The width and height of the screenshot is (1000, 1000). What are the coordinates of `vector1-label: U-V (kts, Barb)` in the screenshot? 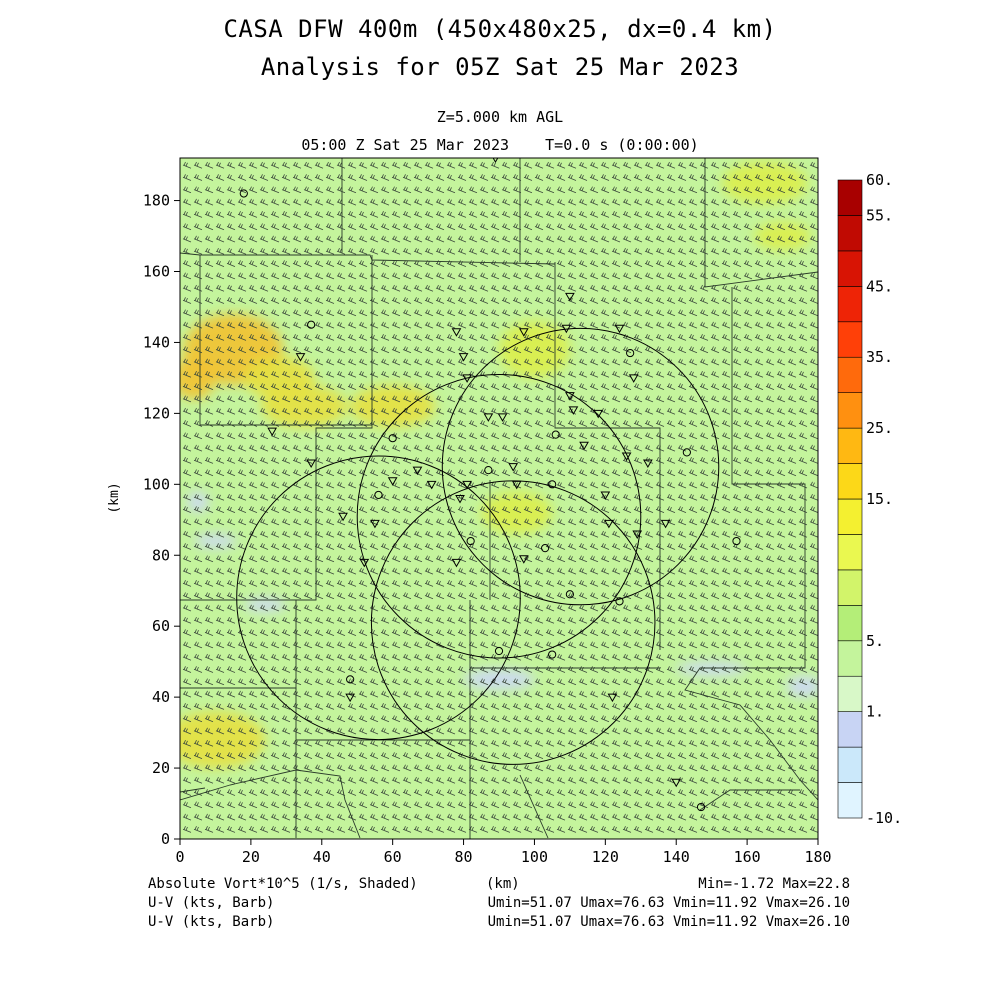 It's located at (211, 903).